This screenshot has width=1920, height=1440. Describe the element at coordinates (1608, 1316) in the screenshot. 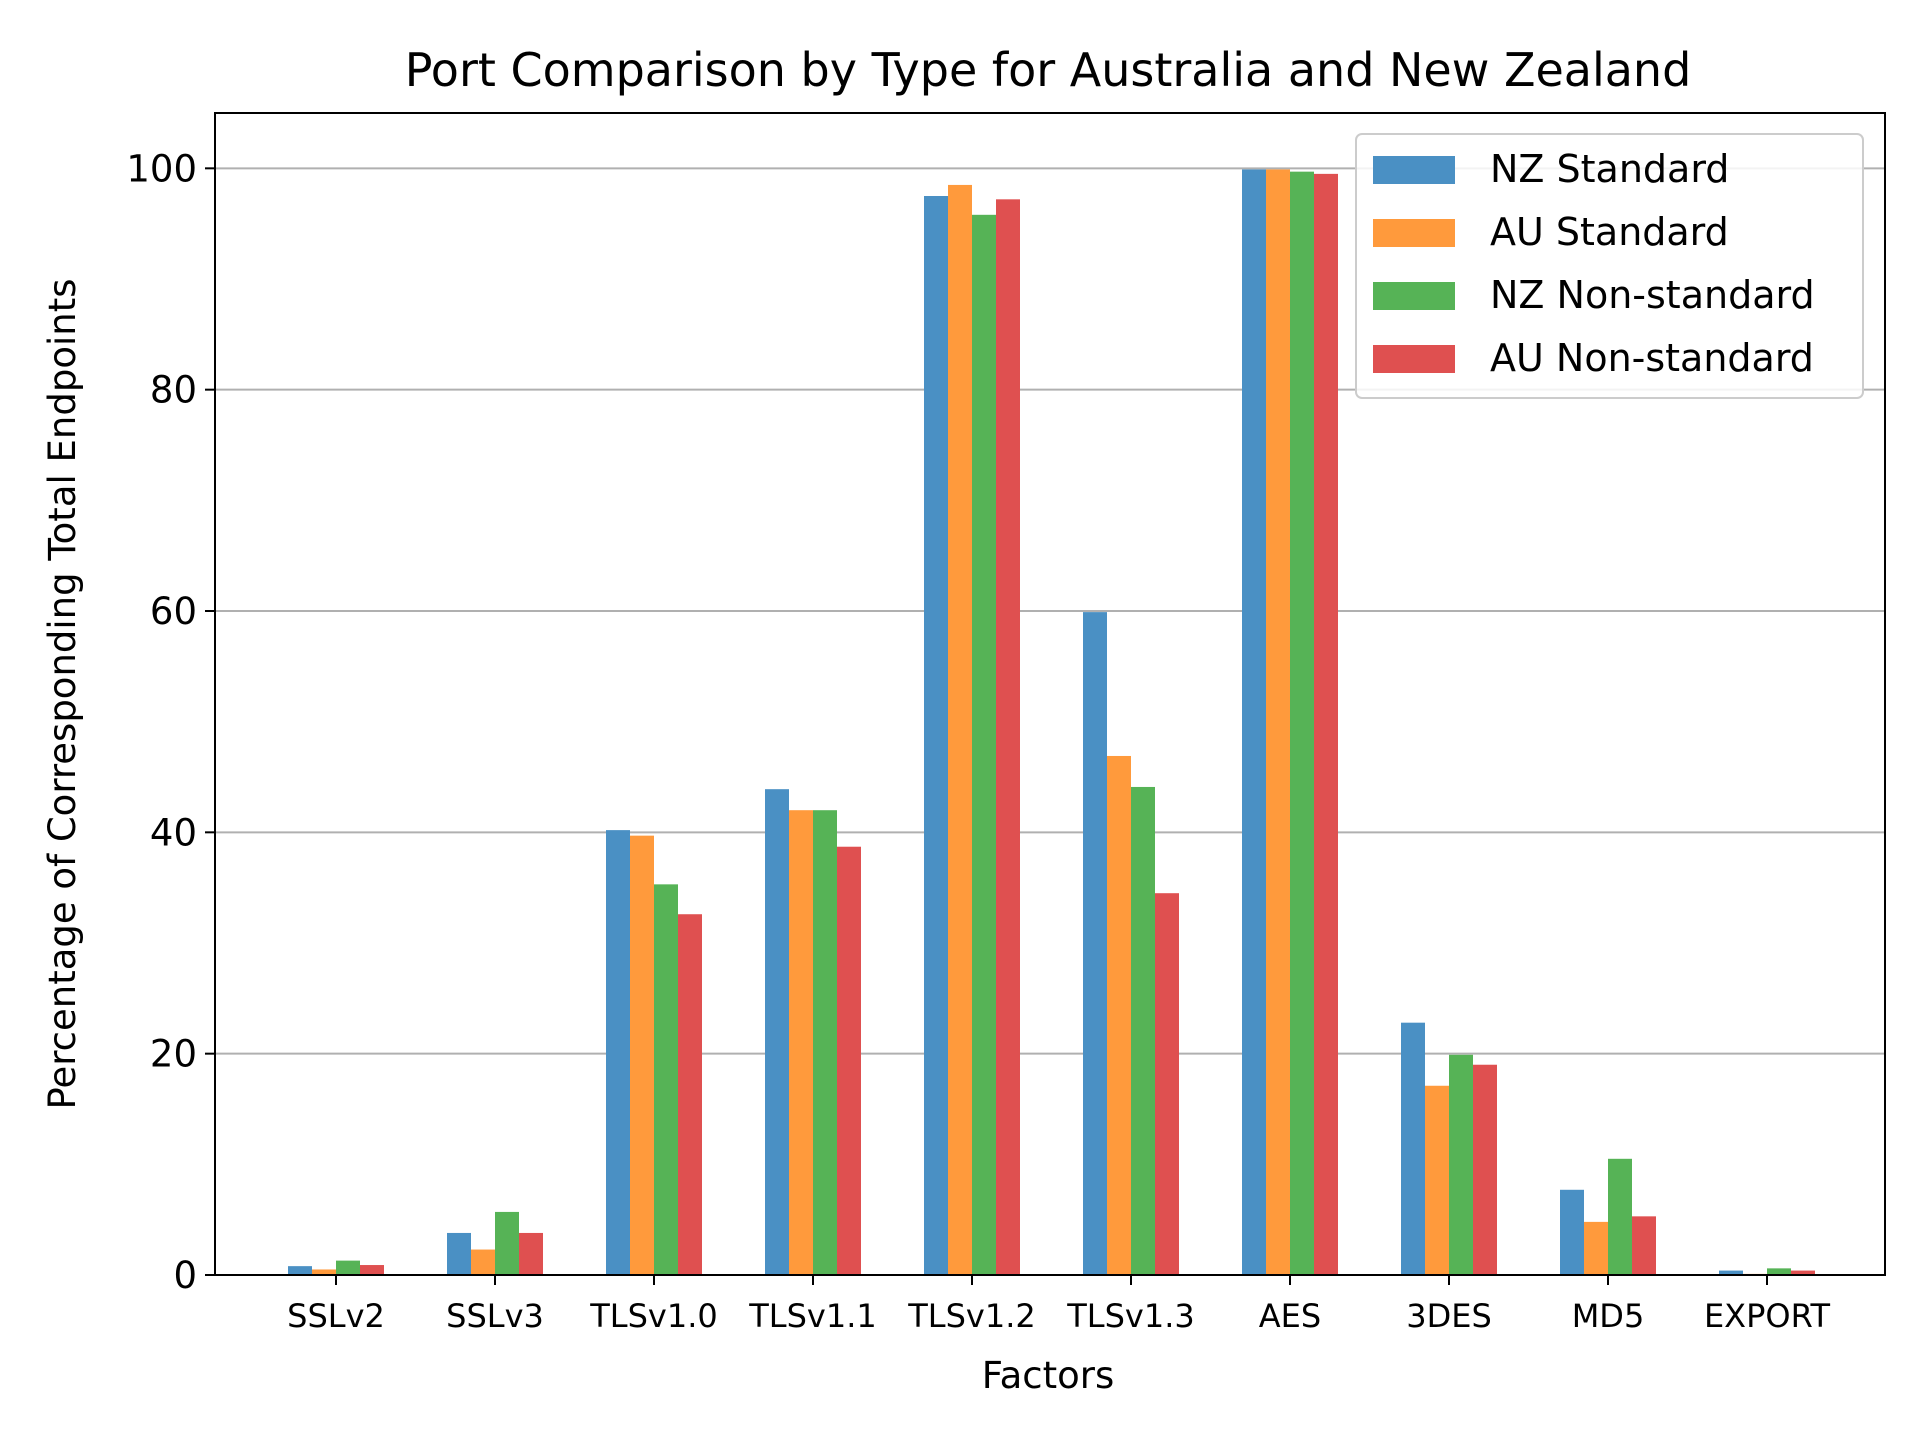

I see `x-tick-label: MD5` at that location.